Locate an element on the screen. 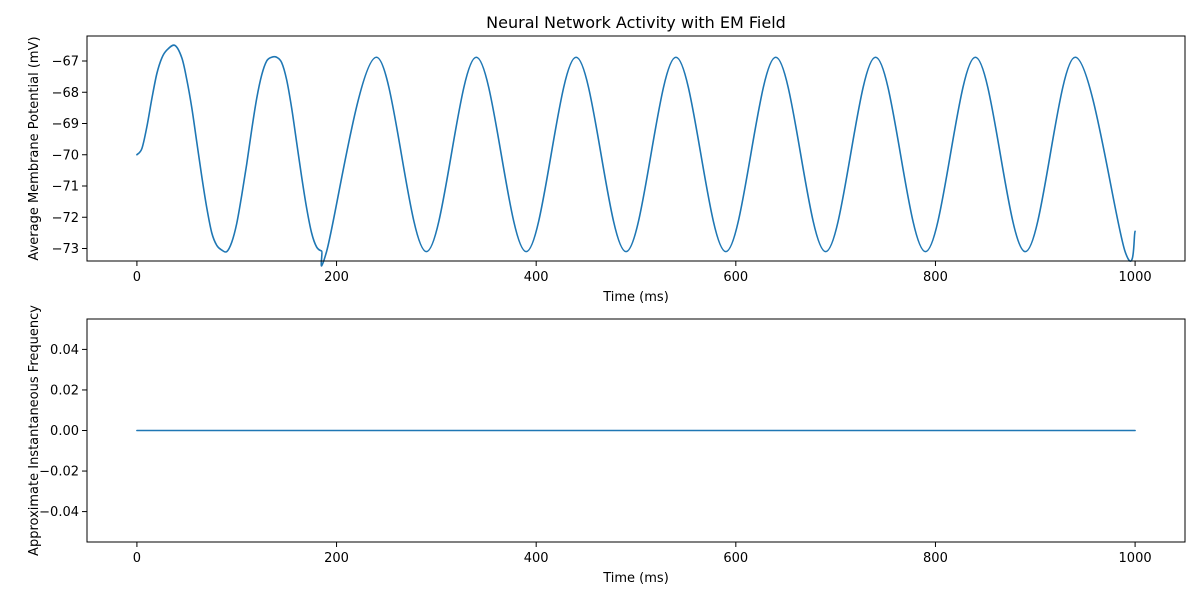  y-tick-label: −72 is located at coordinates (65, 218).